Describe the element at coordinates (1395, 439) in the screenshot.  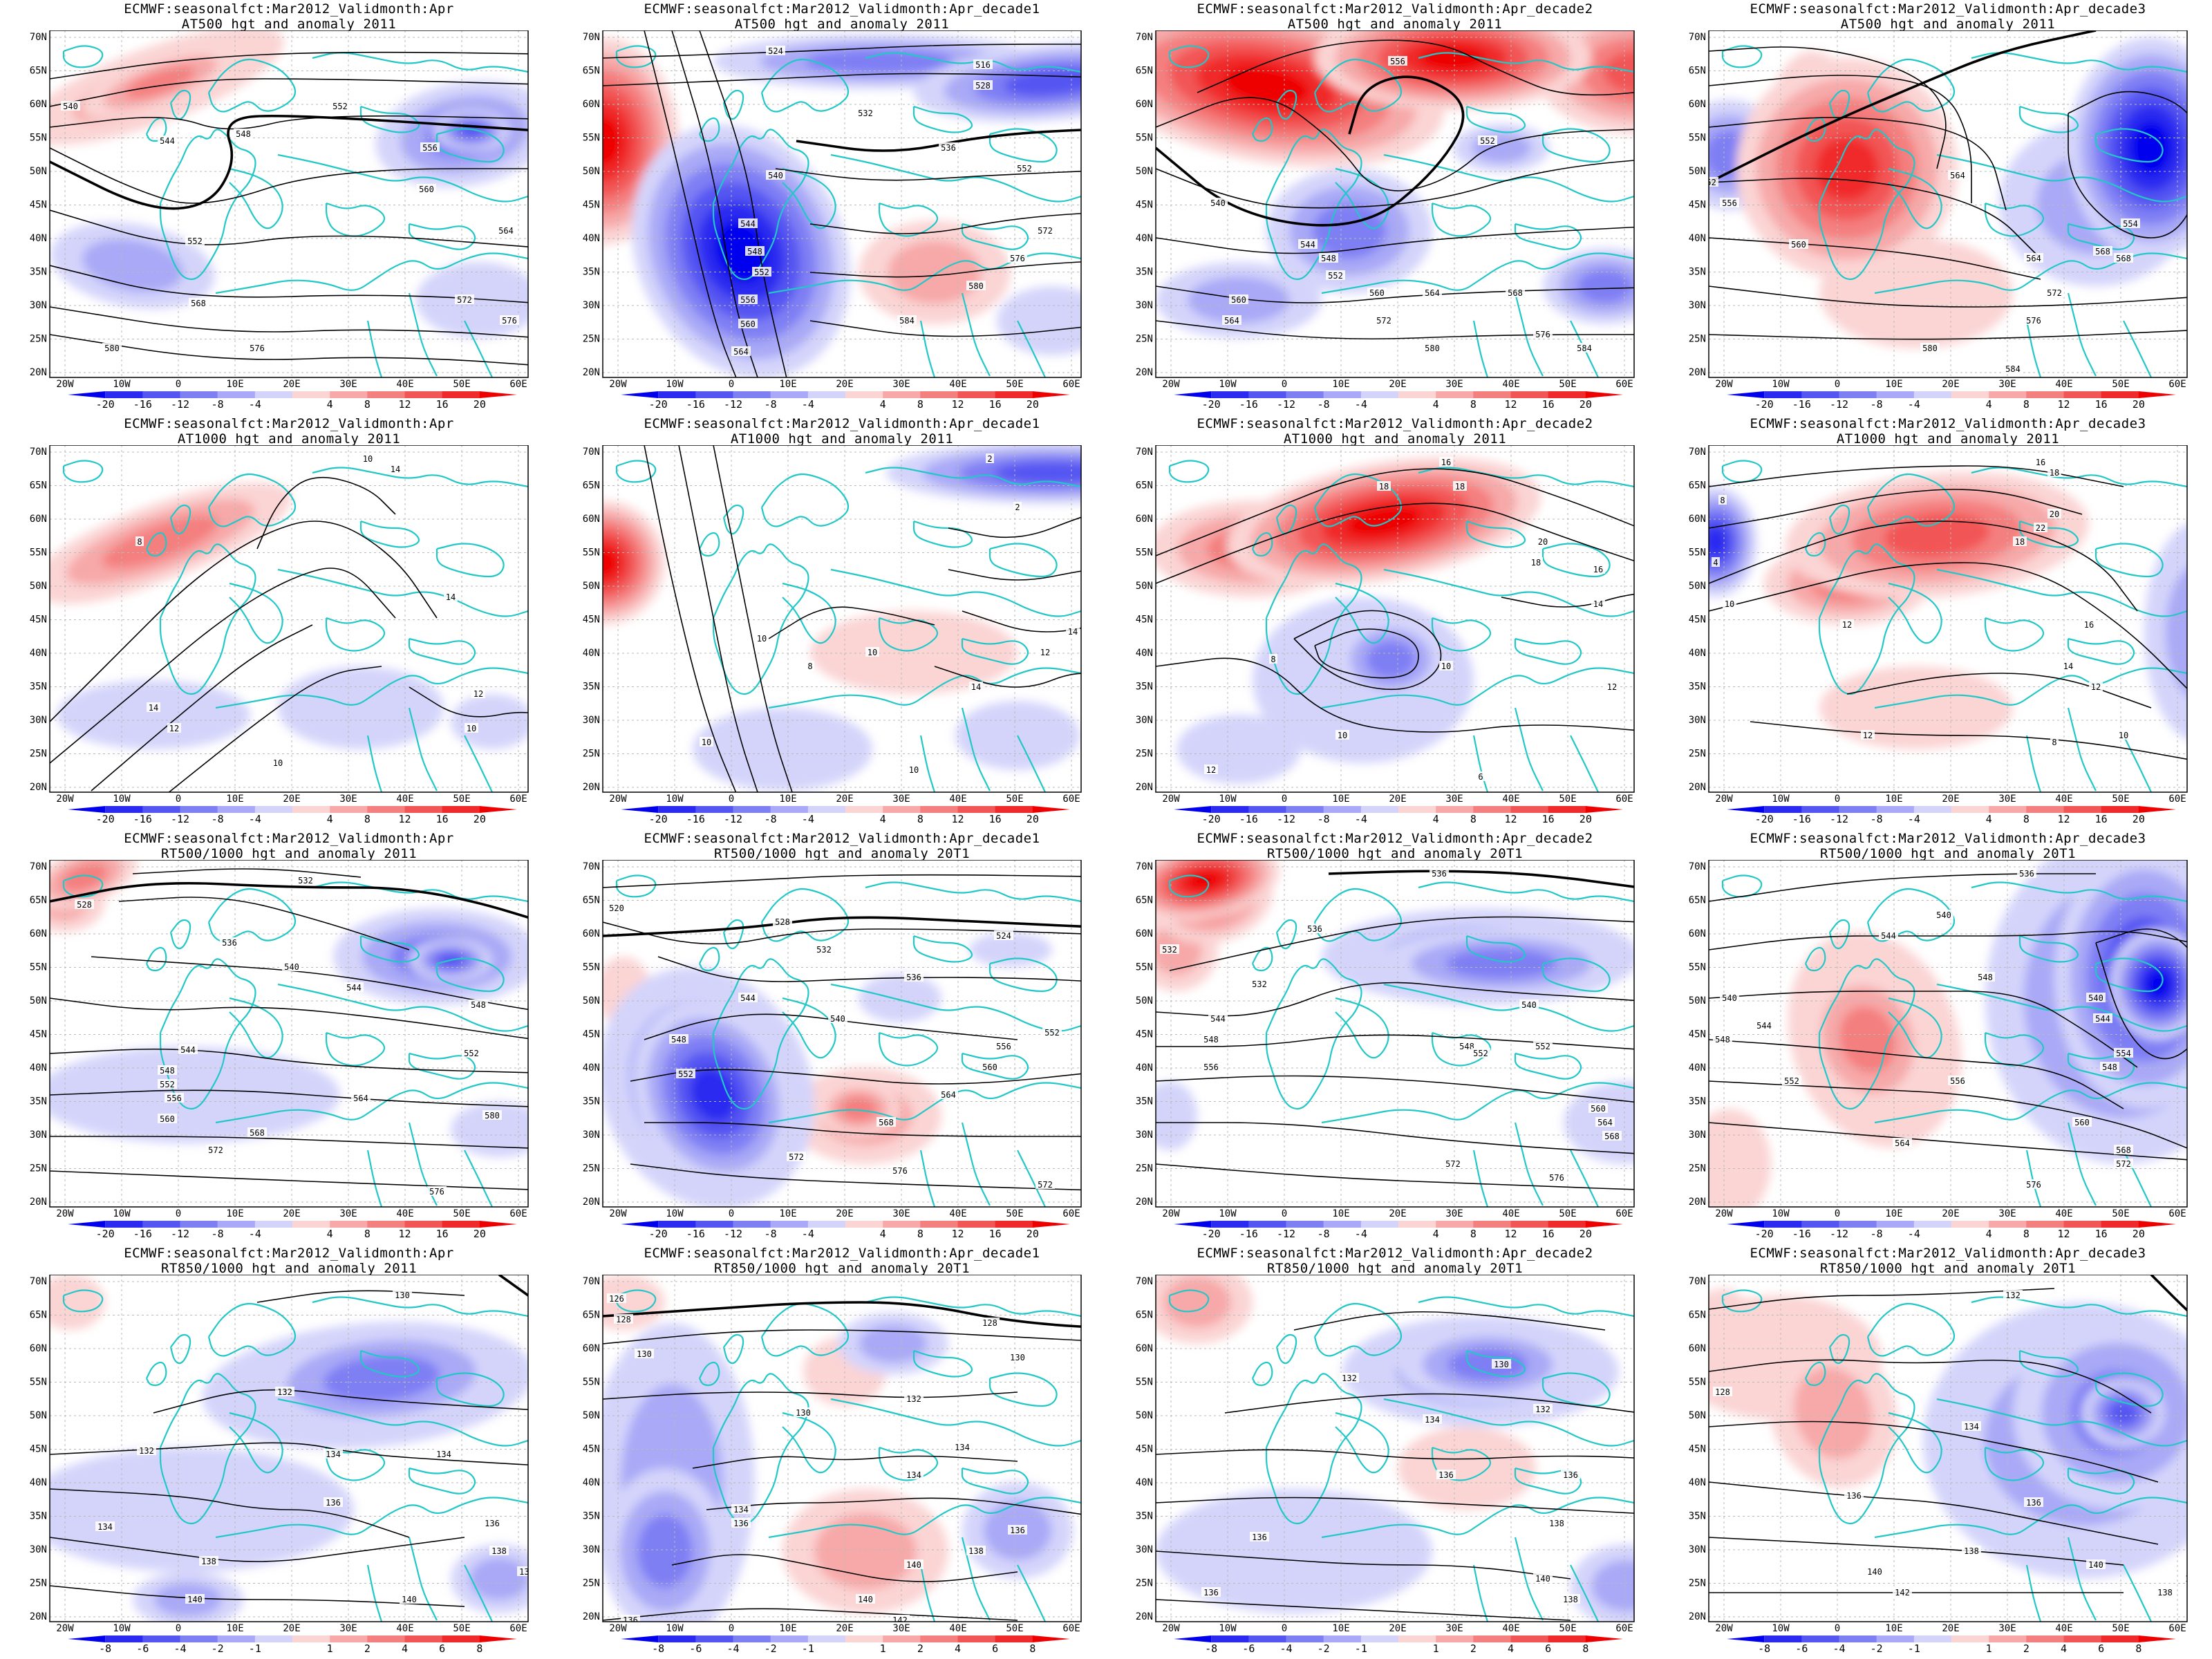
I see `panel-subtitle: AT1000 hgt and anomaly 2011` at that location.